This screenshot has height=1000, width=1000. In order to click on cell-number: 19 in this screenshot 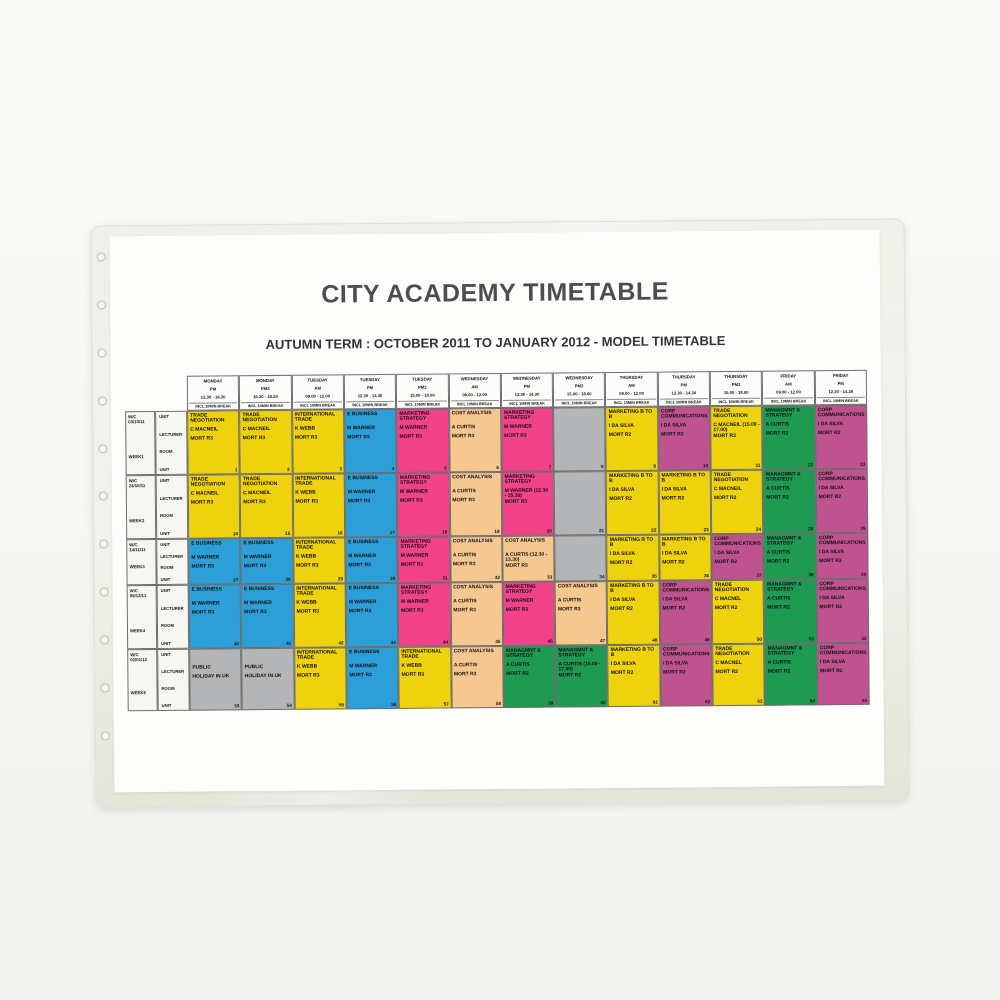, I will do `click(497, 532)`.